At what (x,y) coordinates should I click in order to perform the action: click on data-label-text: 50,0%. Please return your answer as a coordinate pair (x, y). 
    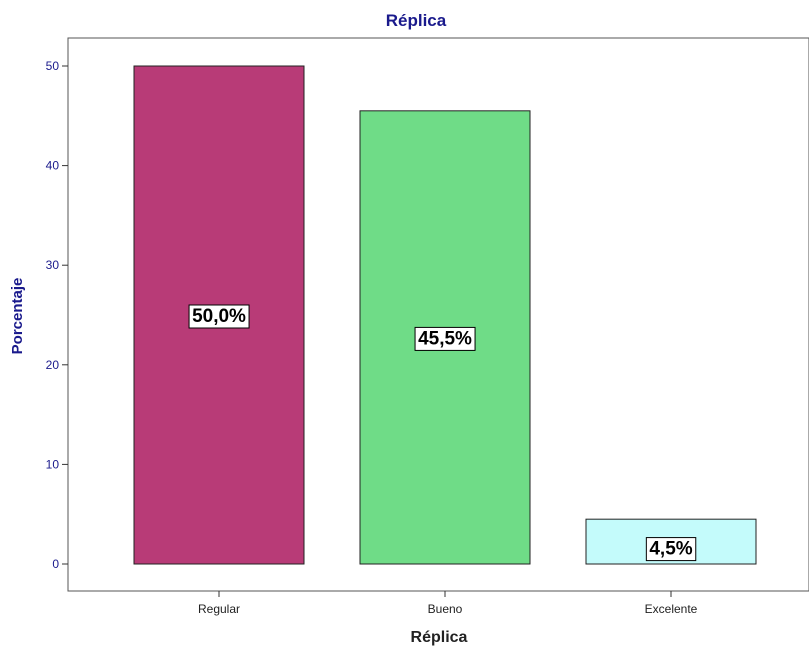
    Looking at the image, I should click on (219, 316).